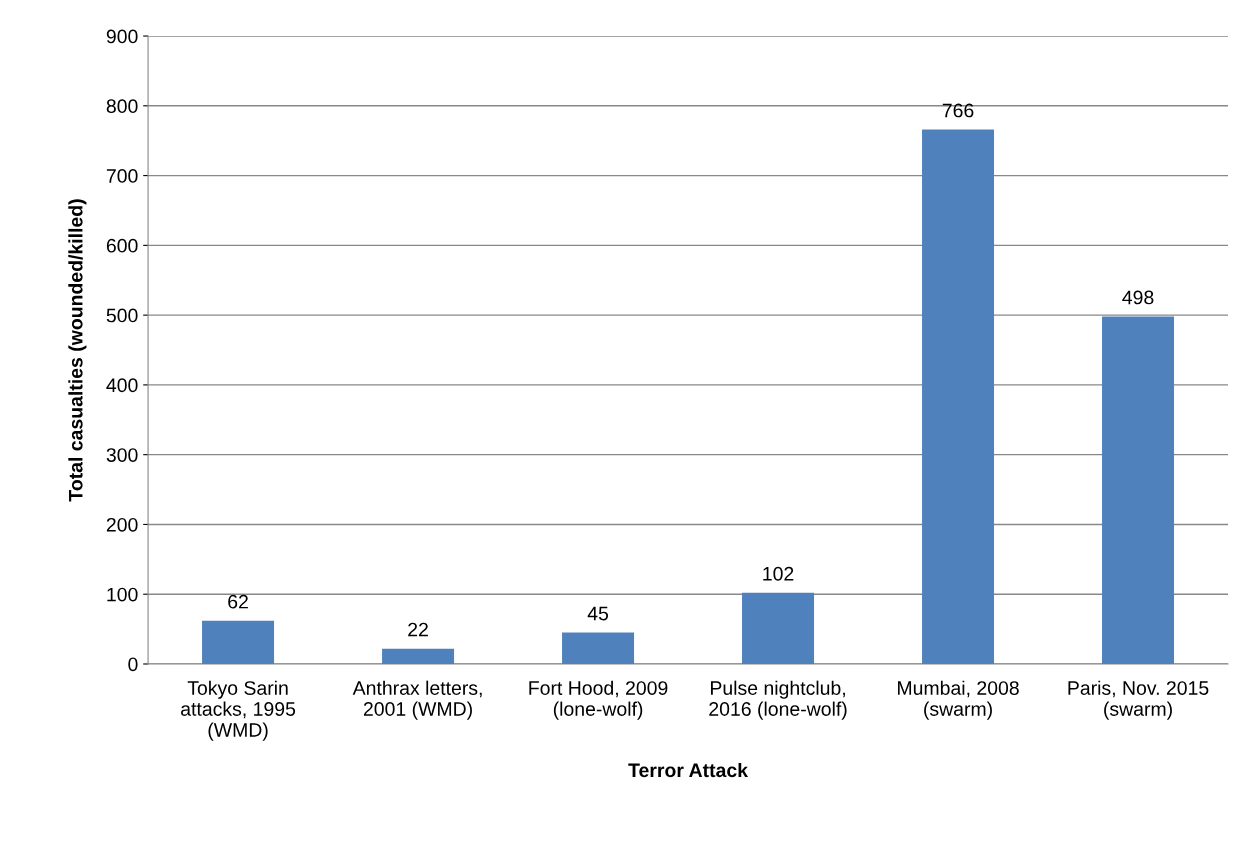 The image size is (1259, 848). What do you see at coordinates (598, 700) in the screenshot?
I see `x-tick-label: Fort Hood, 2009 (lone-wolf)` at bounding box center [598, 700].